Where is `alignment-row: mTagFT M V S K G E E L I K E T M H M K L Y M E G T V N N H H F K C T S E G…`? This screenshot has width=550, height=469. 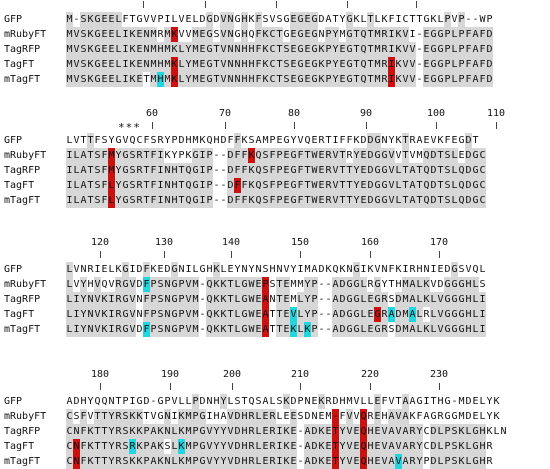
alignment-row: mTagFT M V S K G E E L I K E T M H M K L Y M E G T V N N H H F K C T S E G… is located at coordinates (275, 79).